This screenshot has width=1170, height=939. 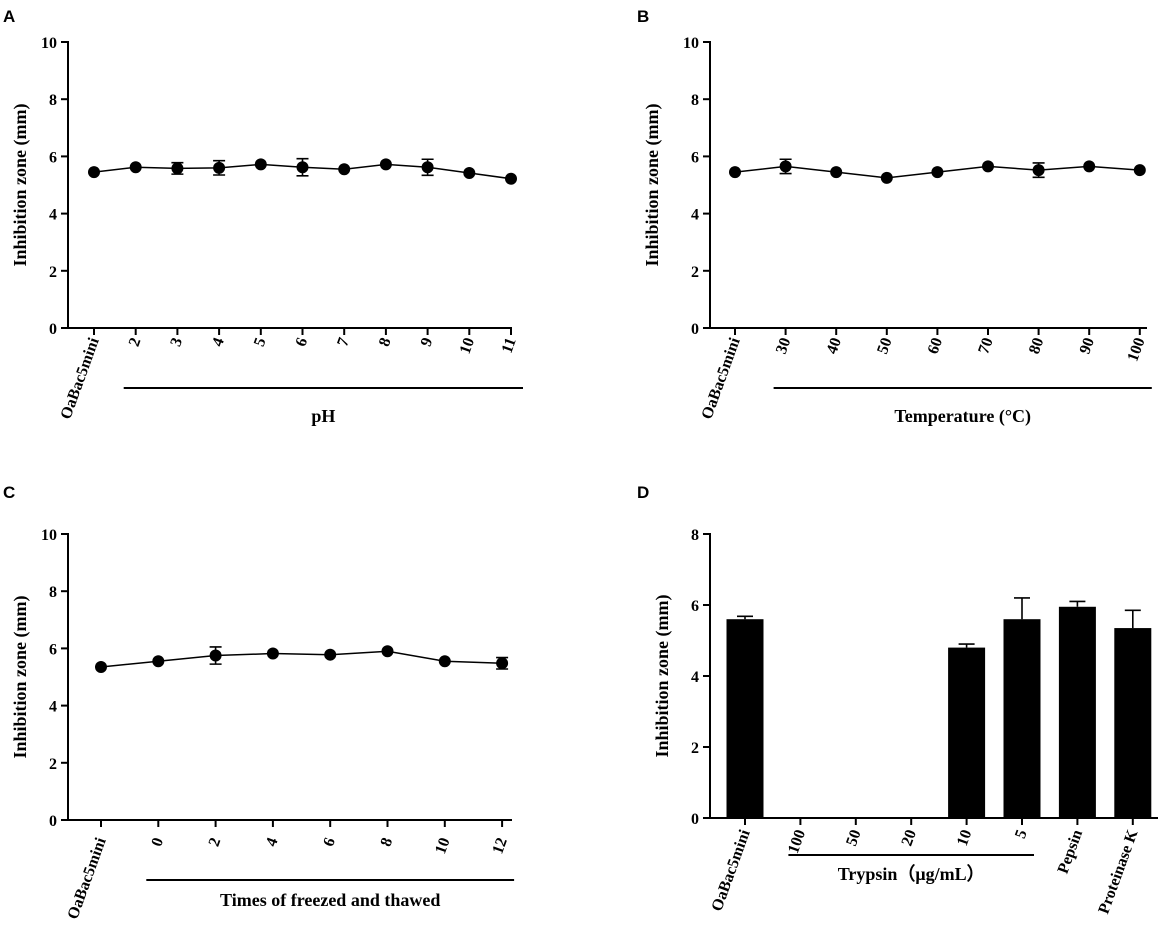 What do you see at coordinates (909, 838) in the screenshot?
I see `x-tick-label: 20` at bounding box center [909, 838].